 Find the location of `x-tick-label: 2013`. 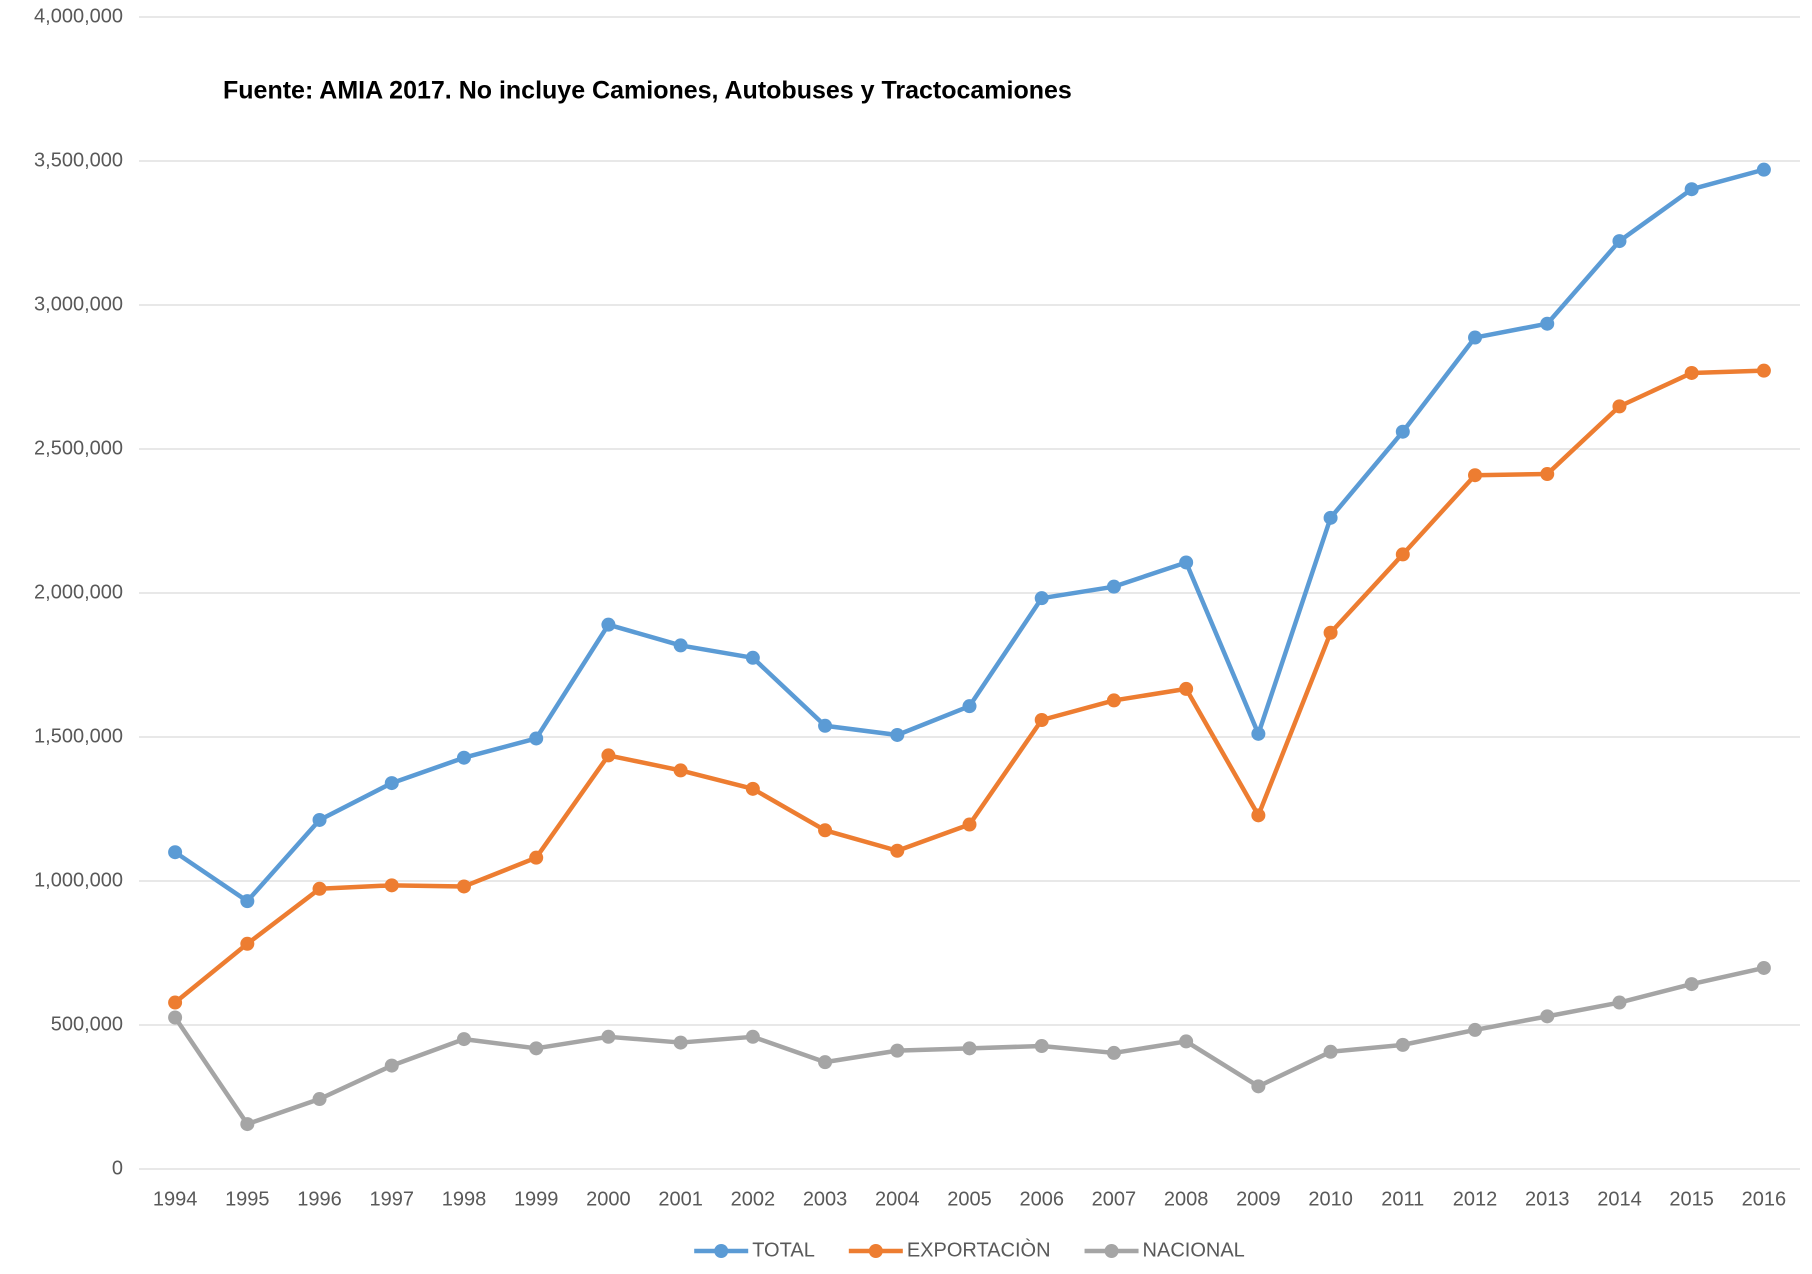

x-tick-label: 2013 is located at coordinates (1547, 1199).